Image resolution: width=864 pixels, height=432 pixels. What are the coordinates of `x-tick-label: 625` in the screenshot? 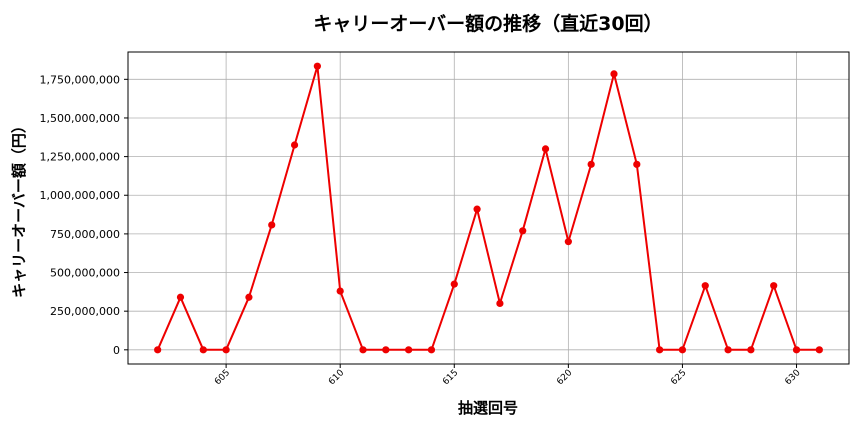 It's located at (678, 377).